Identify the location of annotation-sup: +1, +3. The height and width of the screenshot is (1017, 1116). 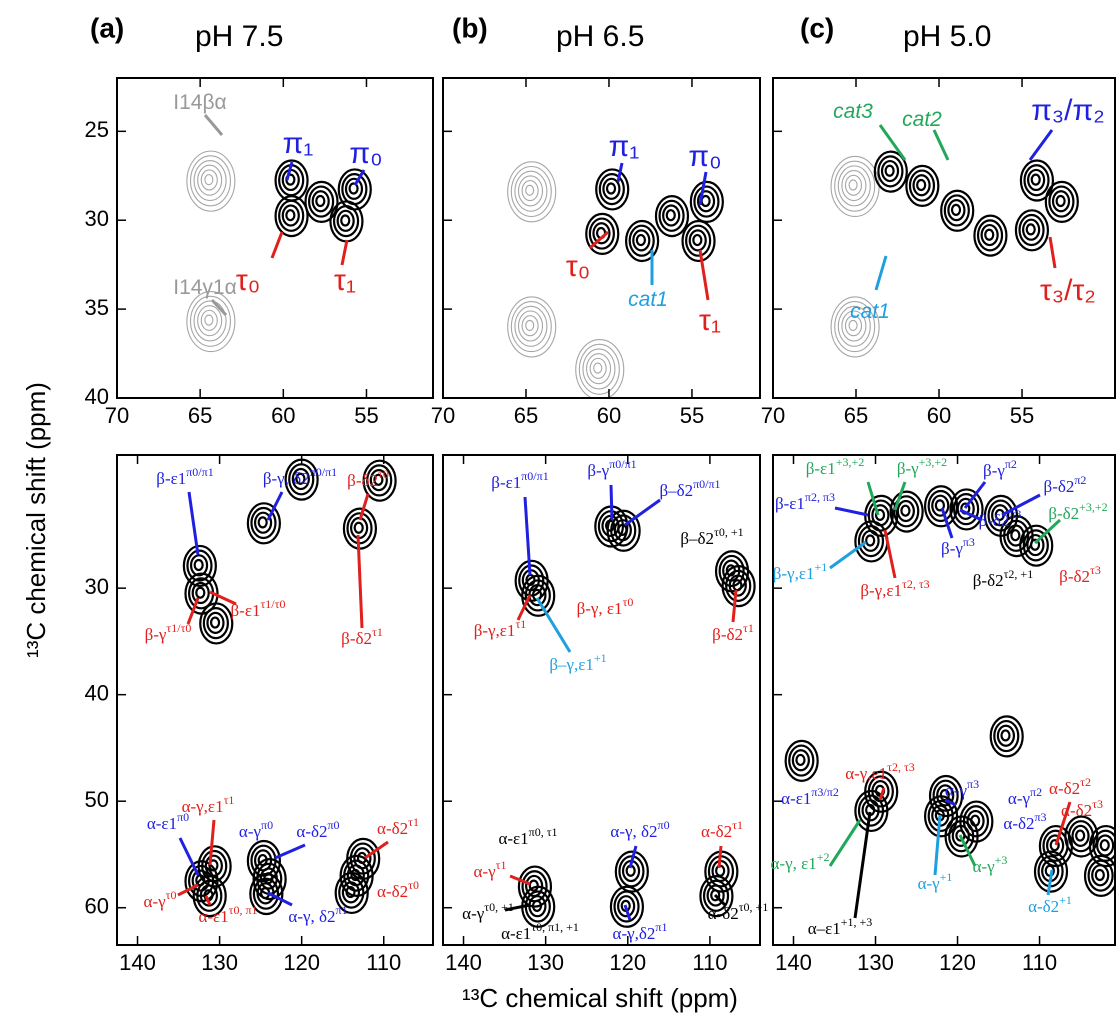
(857, 922).